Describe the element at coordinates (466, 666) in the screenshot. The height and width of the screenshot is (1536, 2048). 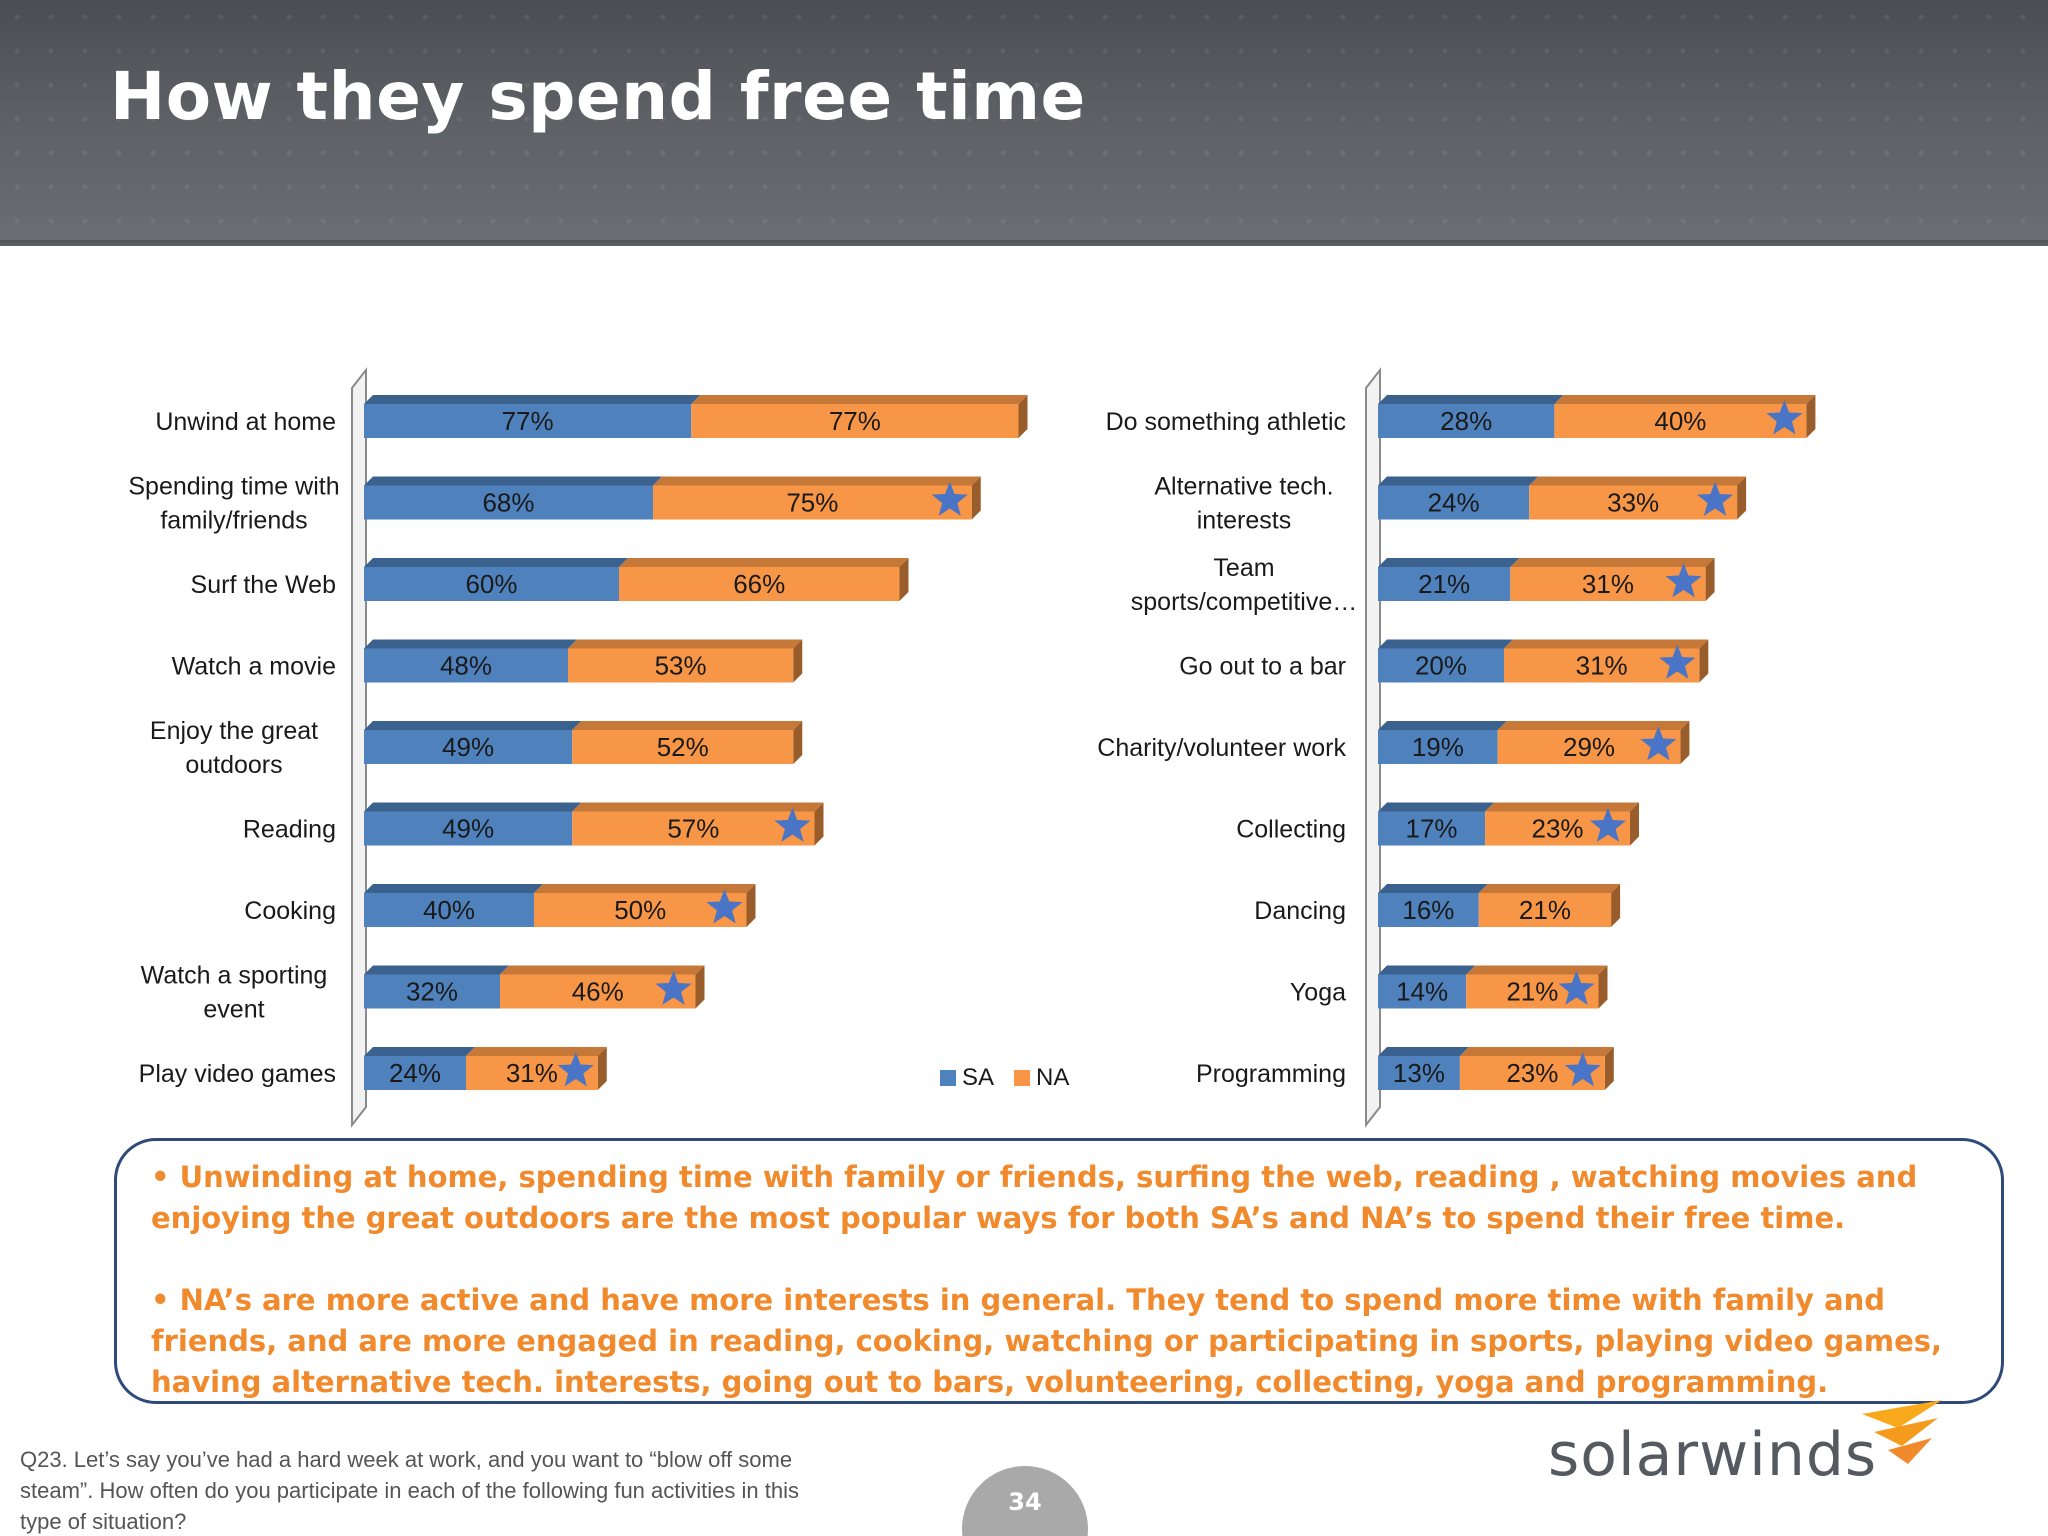
I see `data-label-sa: 48%` at that location.